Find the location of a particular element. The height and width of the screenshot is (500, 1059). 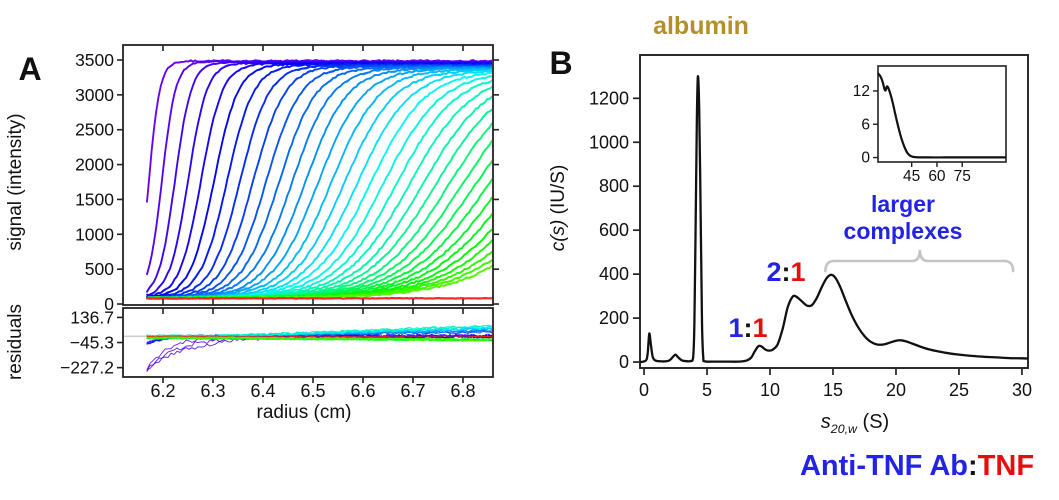

panel-a-y-axis-title: signal (intensity) is located at coordinates (16, 182).